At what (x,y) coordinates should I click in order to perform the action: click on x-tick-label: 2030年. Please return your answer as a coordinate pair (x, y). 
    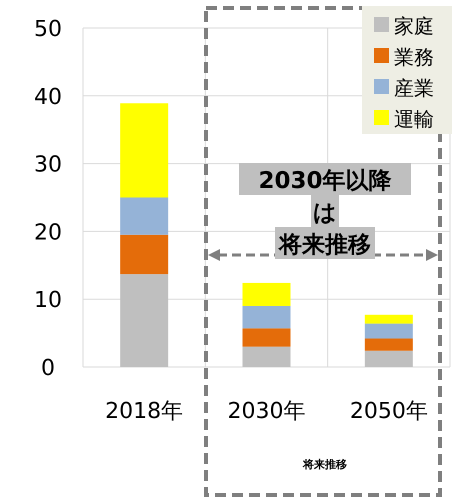
    Looking at the image, I should click on (267, 411).